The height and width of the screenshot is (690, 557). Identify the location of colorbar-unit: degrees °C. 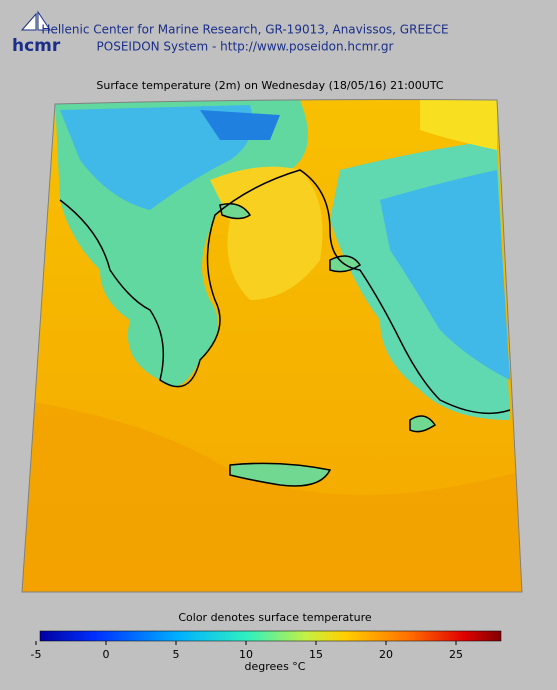
(275, 666).